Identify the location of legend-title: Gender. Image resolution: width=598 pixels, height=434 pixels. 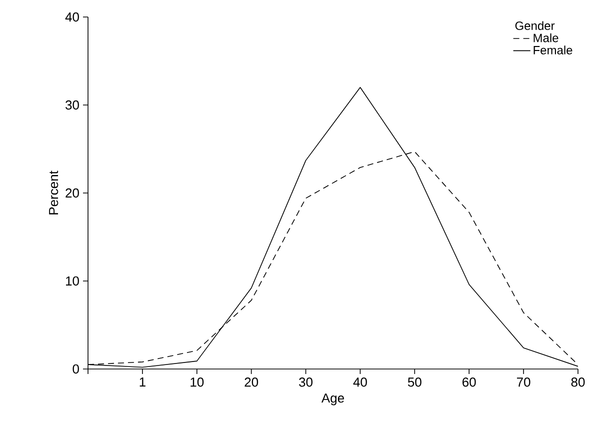
(535, 25).